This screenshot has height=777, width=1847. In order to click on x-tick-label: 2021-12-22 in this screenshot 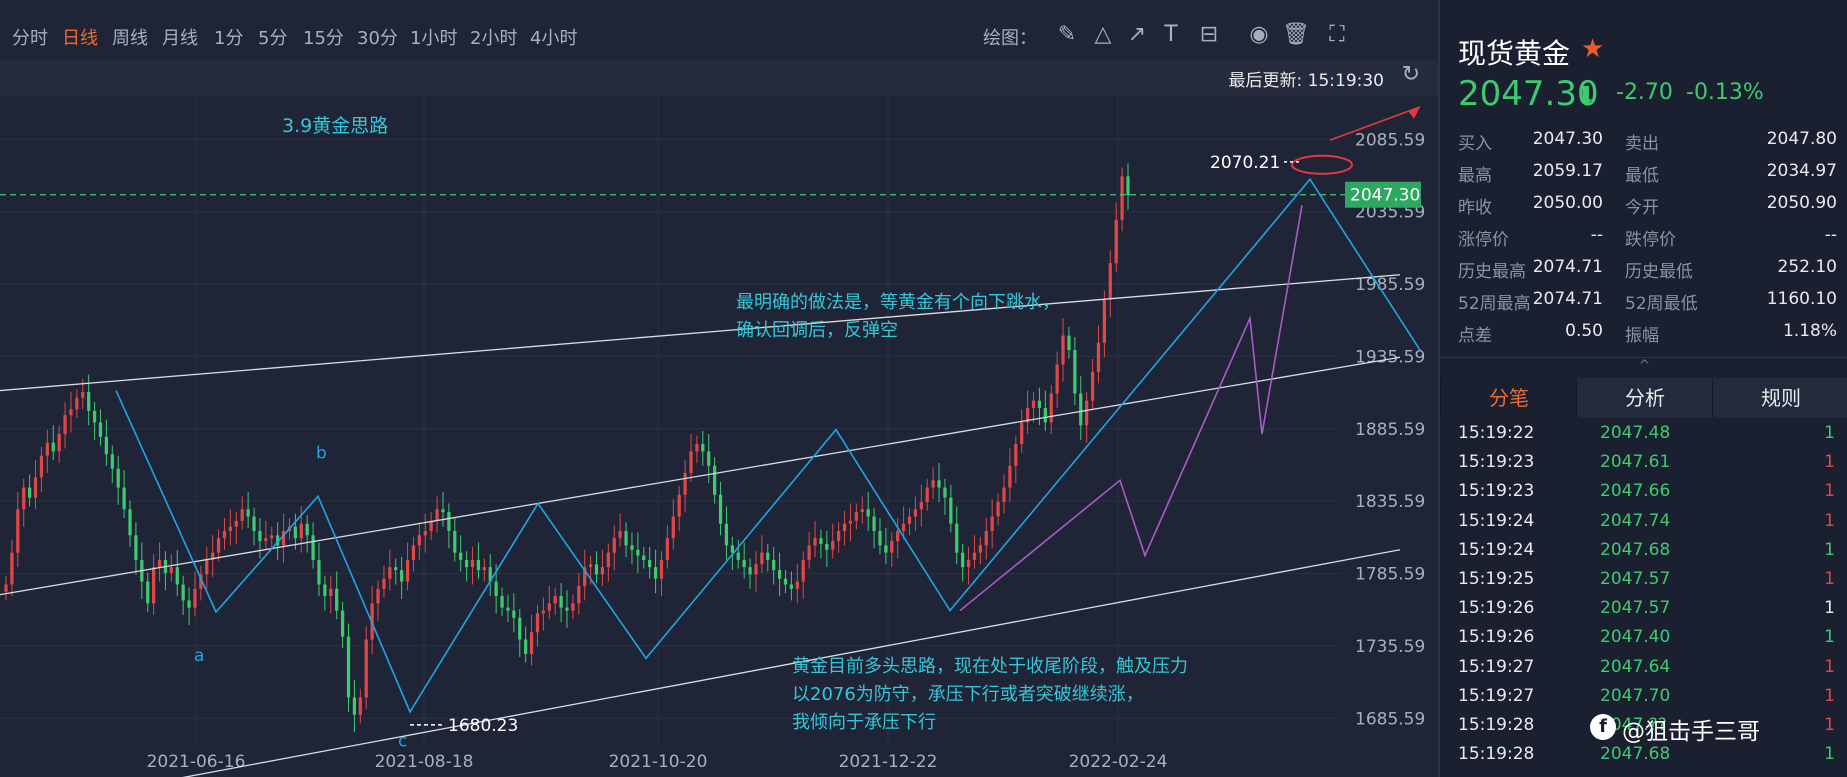, I will do `click(888, 762)`.